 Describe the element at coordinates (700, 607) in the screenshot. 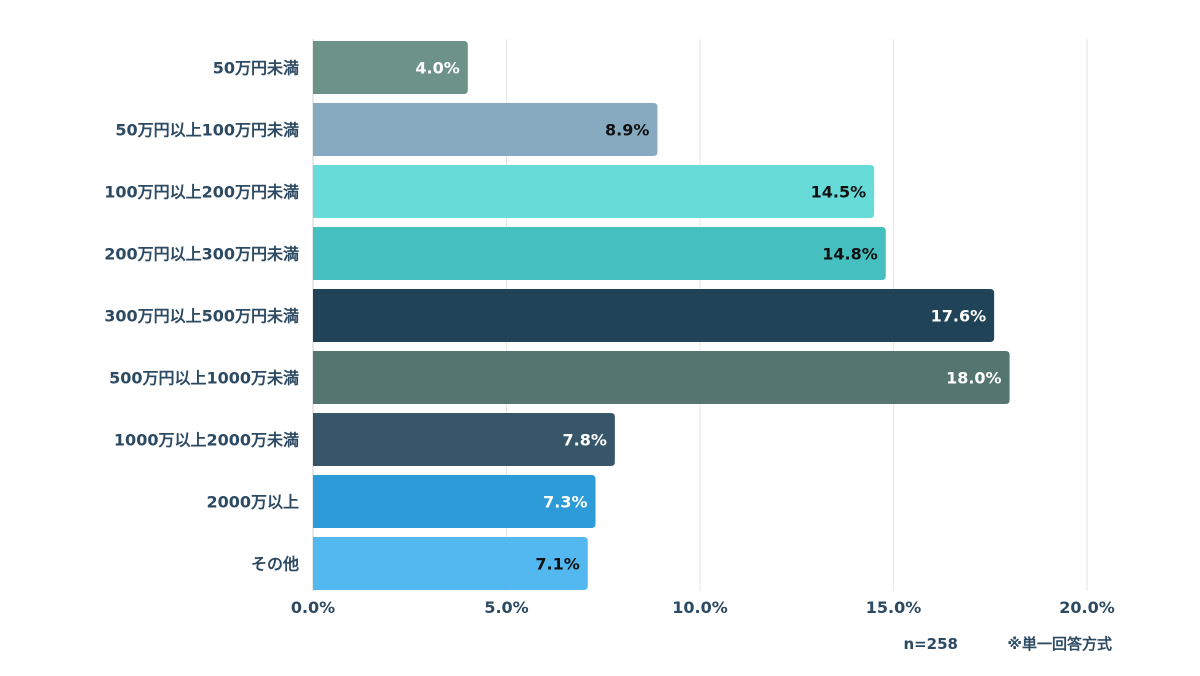

I see `x-tick-label: 10.0%` at that location.